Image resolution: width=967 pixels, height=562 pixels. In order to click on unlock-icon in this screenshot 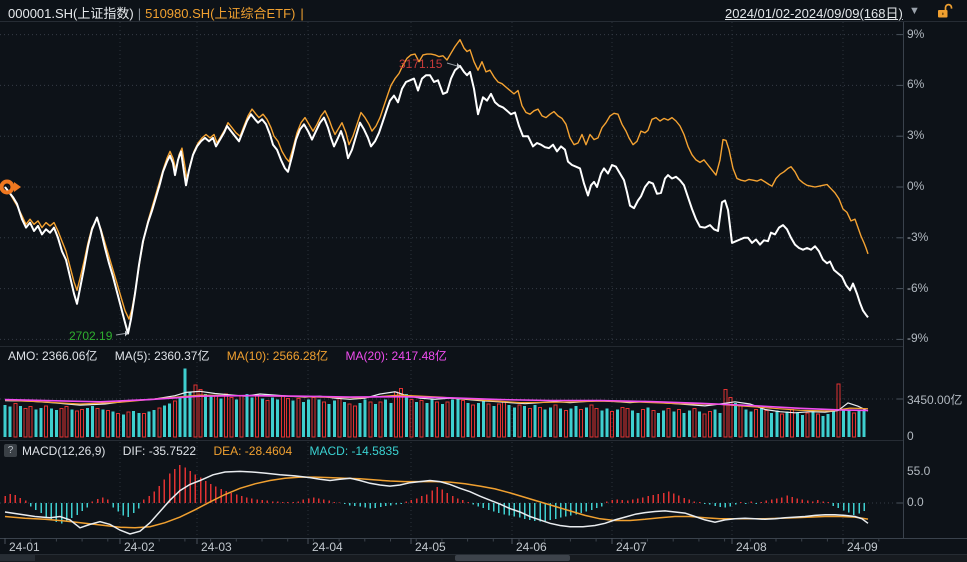, I will do `click(944, 14)`.